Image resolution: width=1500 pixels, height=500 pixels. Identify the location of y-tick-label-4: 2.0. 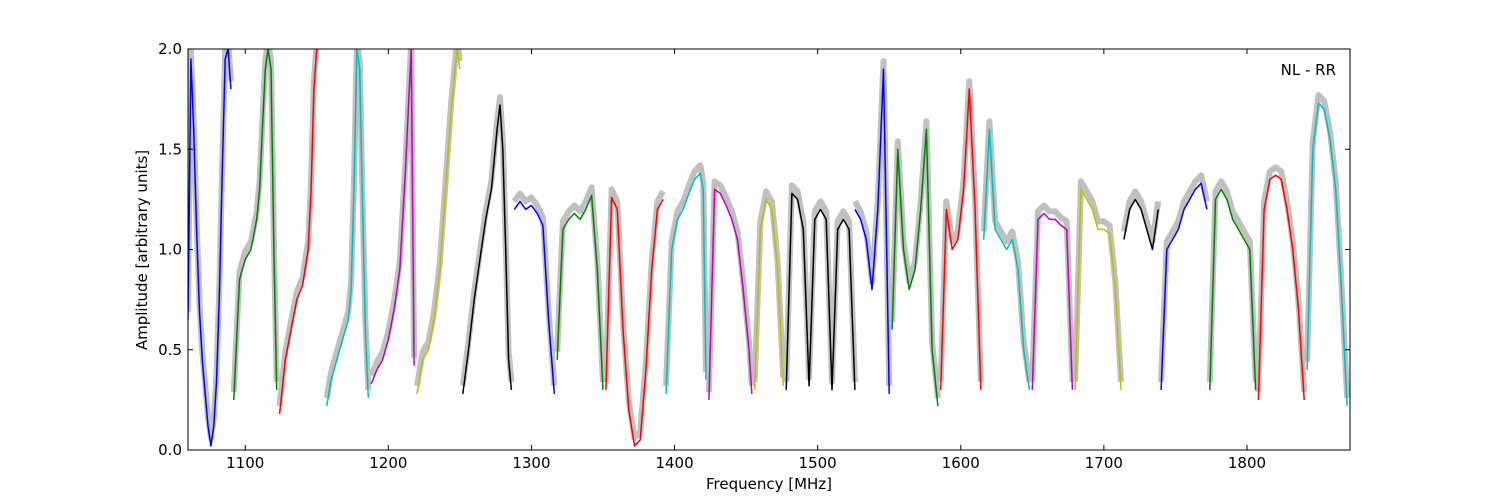
(170, 49).